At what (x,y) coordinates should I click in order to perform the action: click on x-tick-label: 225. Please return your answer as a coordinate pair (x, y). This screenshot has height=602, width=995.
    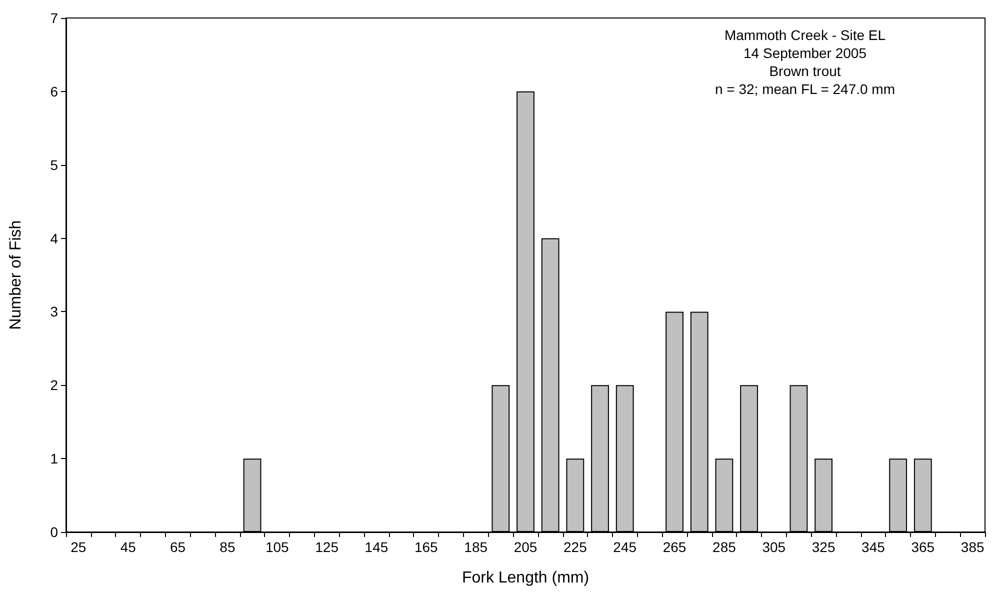
    Looking at the image, I should click on (575, 547).